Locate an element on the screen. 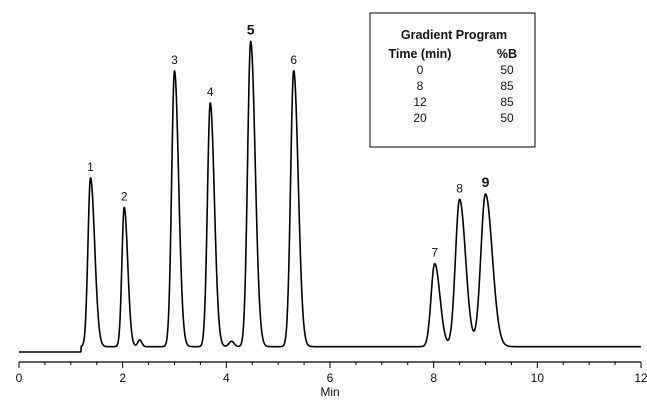 The height and width of the screenshot is (410, 647). peak-label-3: 3 is located at coordinates (174, 60).